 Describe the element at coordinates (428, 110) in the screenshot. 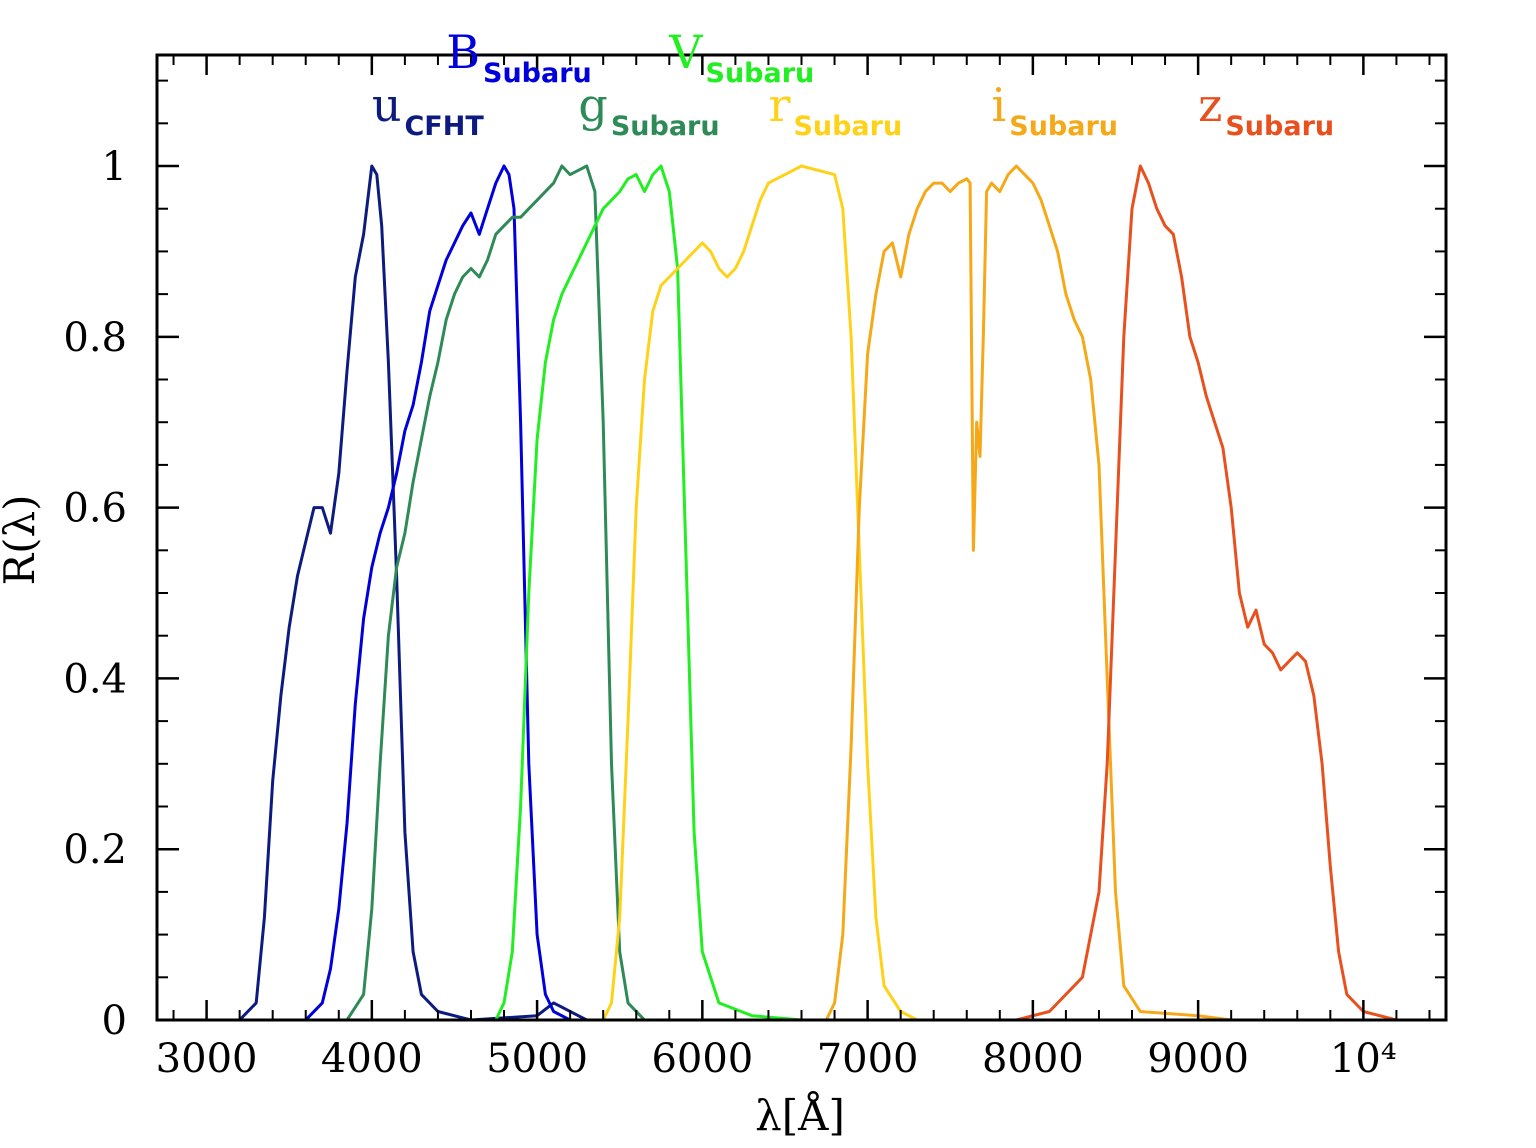

I see `band-label-u: u CFHT` at that location.